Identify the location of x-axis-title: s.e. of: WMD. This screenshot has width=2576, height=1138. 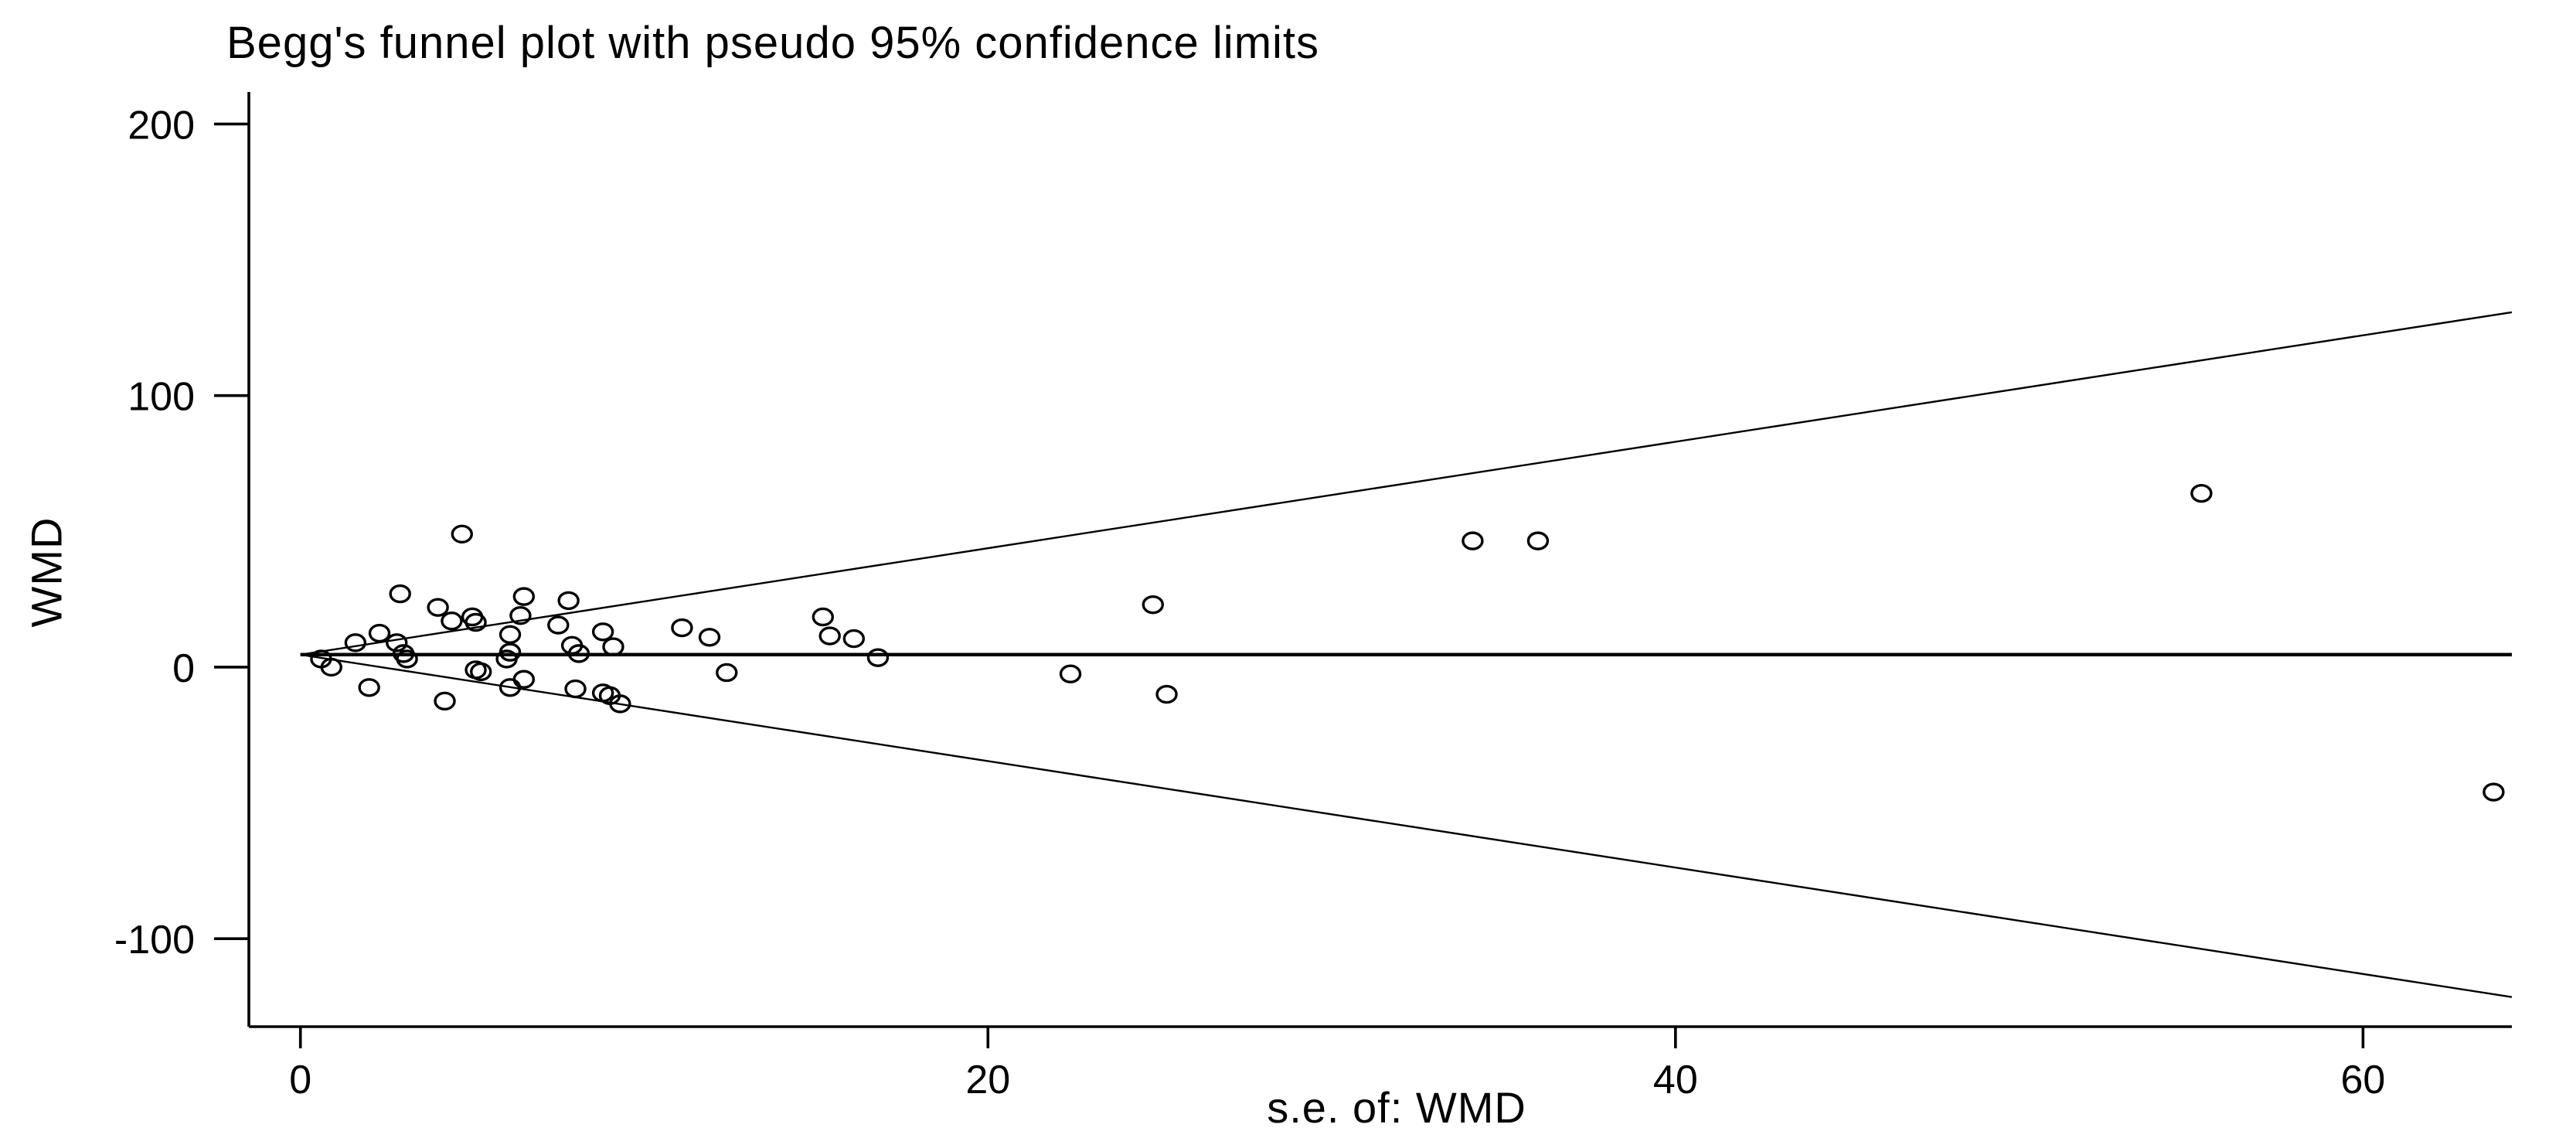
(1396, 1107).